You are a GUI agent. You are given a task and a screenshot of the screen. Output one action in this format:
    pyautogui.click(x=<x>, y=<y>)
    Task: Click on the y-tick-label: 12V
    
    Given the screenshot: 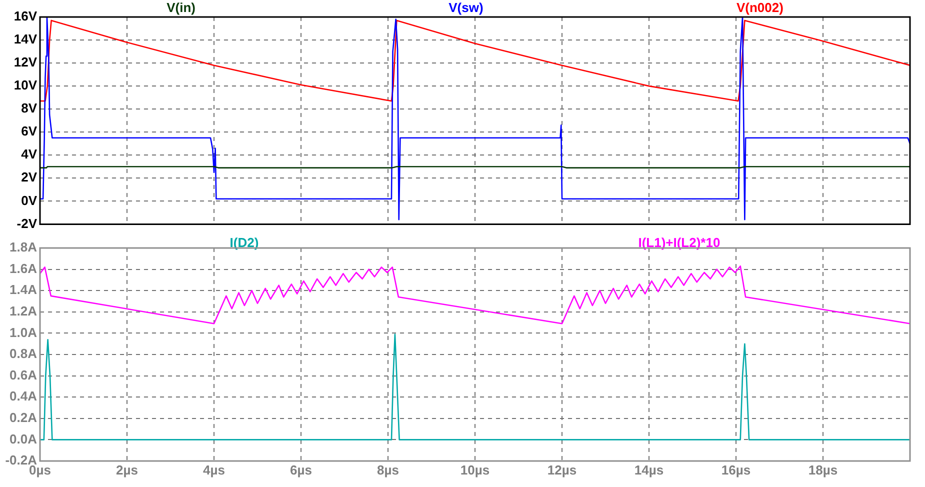 What is the action you would take?
    pyautogui.click(x=26, y=62)
    